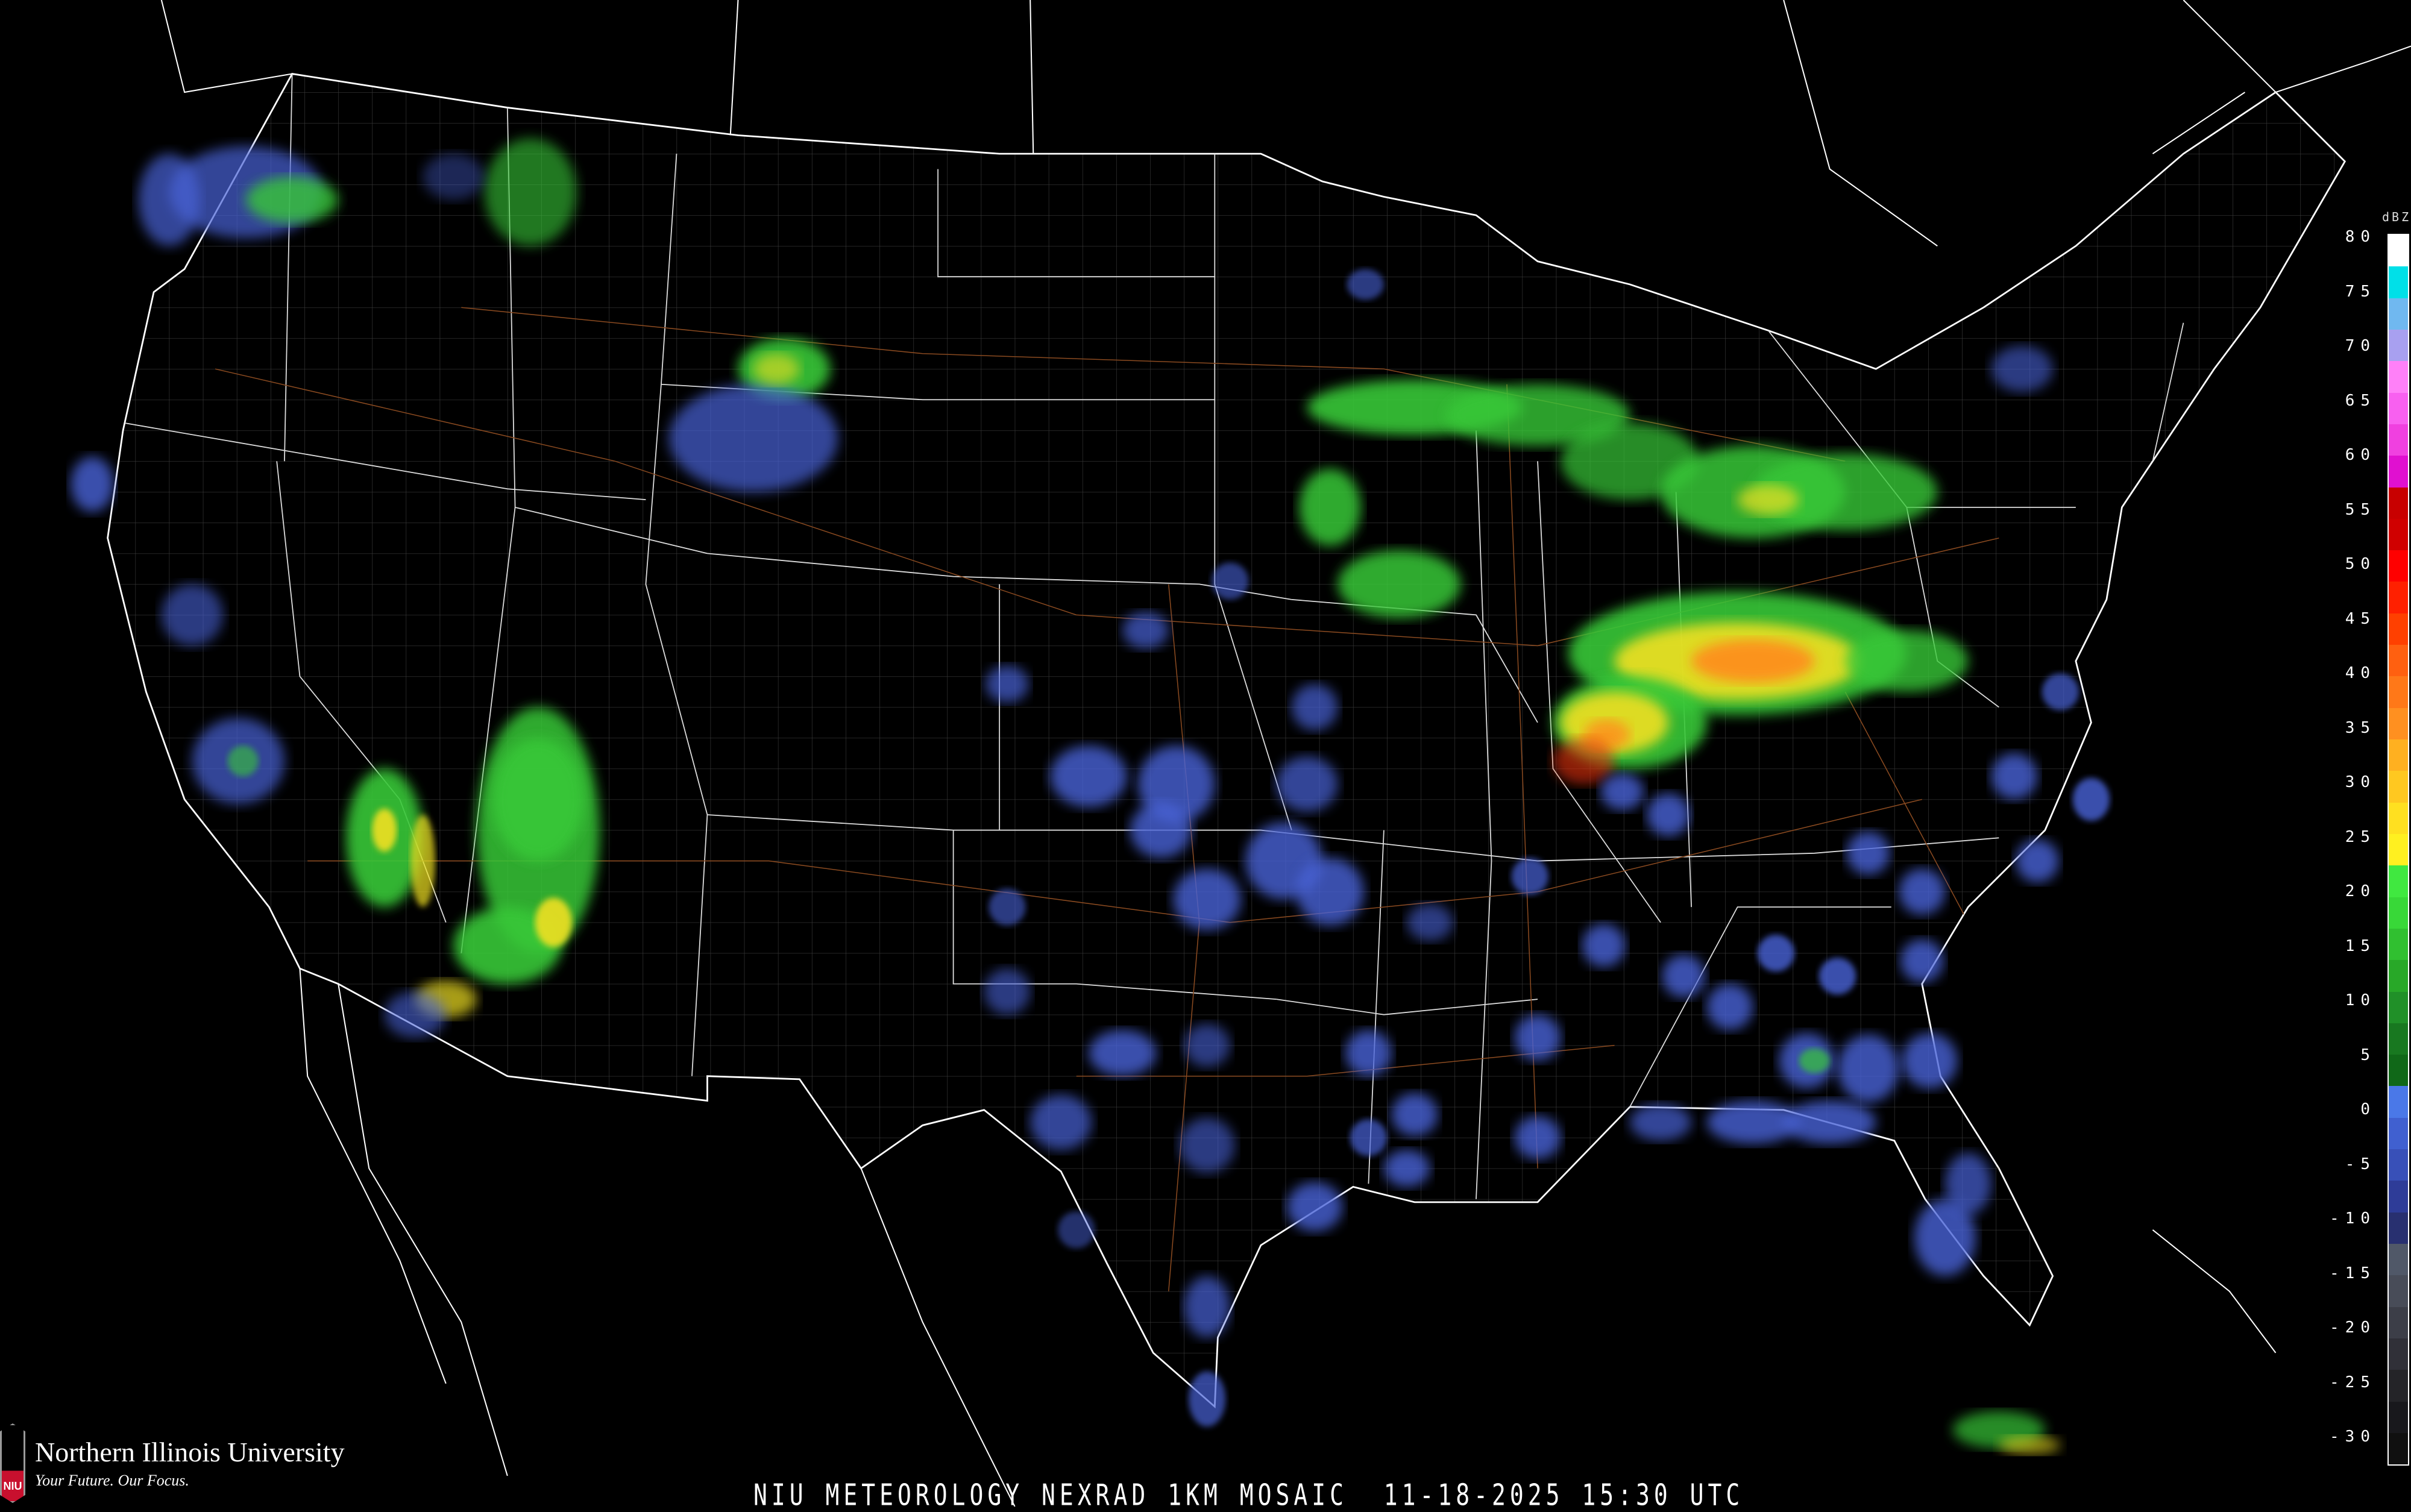 The height and width of the screenshot is (1512, 2411). Describe the element at coordinates (2360, 1000) in the screenshot. I see `colorbar-tick: 10` at that location.